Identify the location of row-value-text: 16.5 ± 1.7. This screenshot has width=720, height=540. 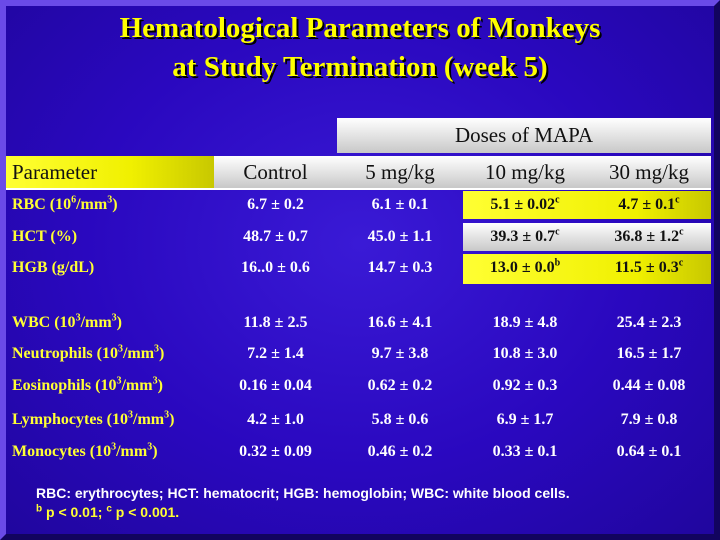
(649, 353).